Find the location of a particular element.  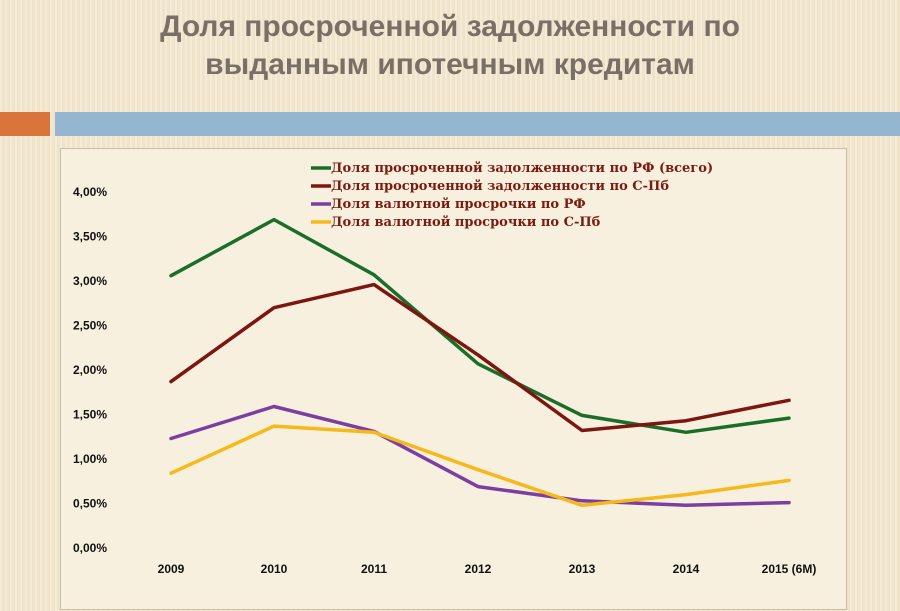

y-tick-label: 2,00% is located at coordinates (90, 370).